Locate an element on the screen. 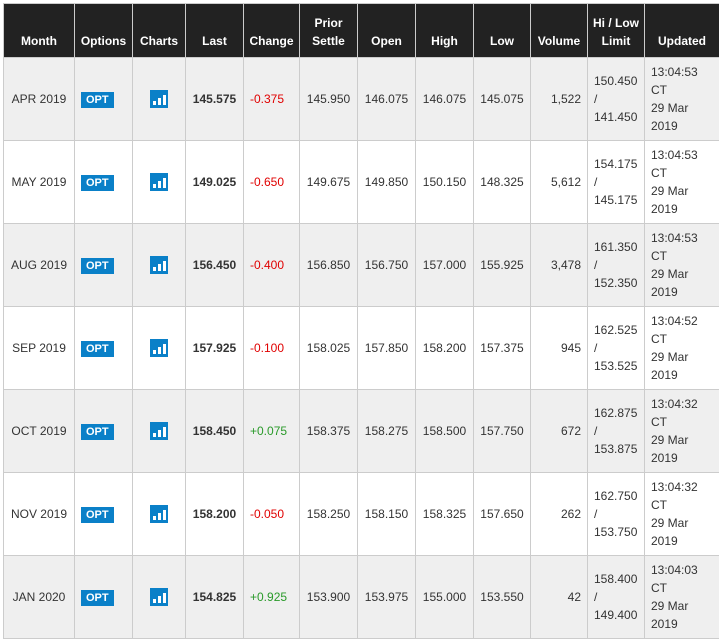 Image resolution: width=719 pixels, height=639 pixels. updated-time: 13:04:32 is located at coordinates (682, 487).